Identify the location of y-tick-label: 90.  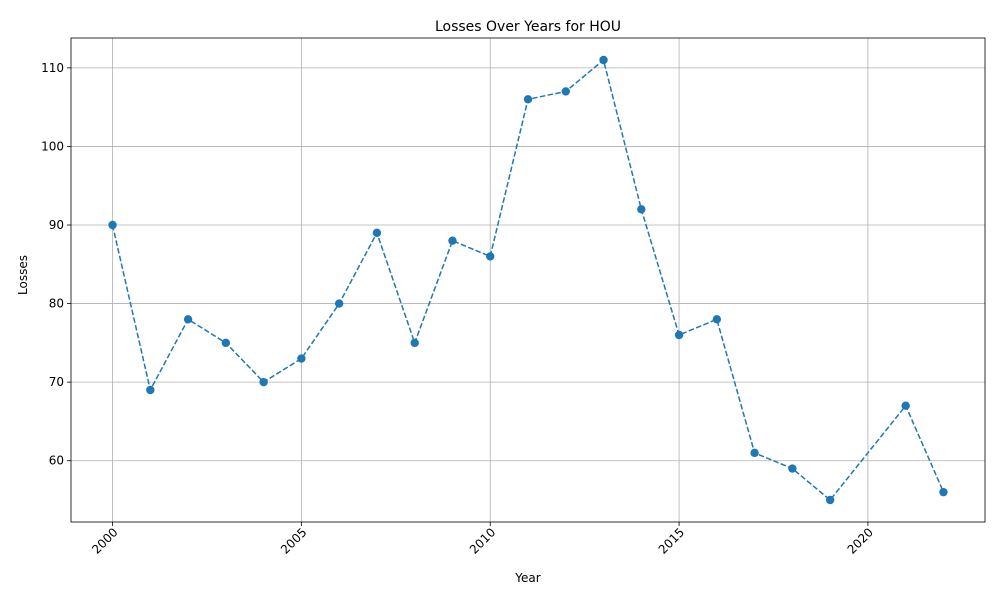
(56, 225).